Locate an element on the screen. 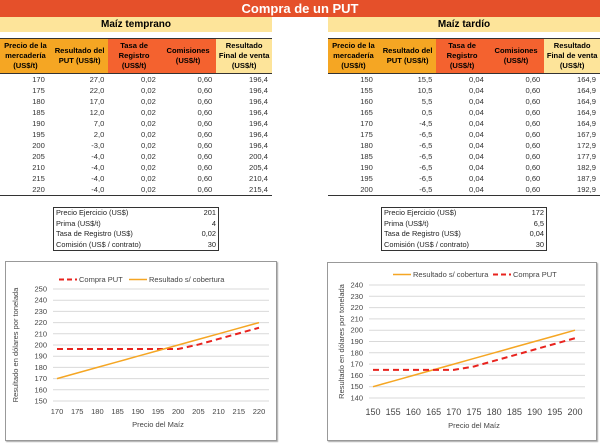 The width and height of the screenshot is (600, 445). table-row: 215 -4,0 0,02 0,60 210,4 is located at coordinates (136, 178).